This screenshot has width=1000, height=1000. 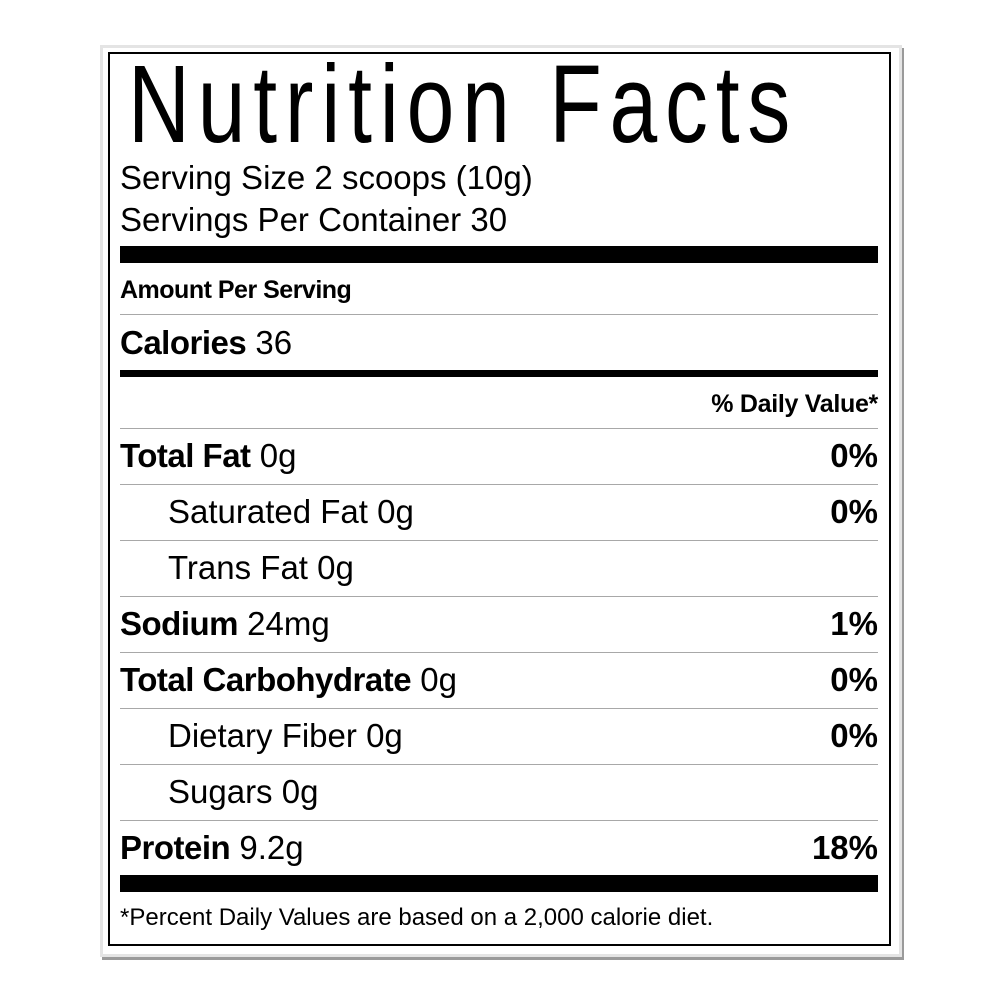 I want to click on nutrient-row: Protein 9.2g 18%, so click(x=499, y=848).